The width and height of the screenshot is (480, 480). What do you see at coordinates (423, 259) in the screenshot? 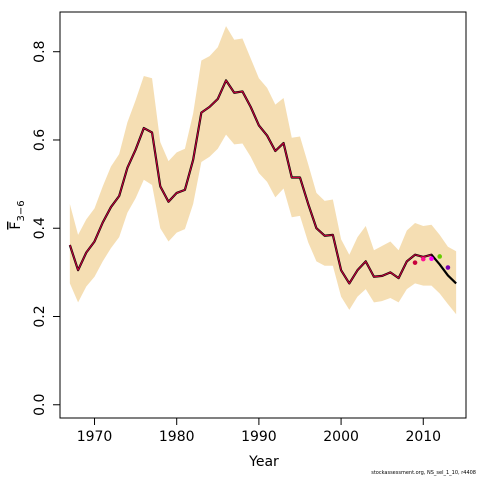
I see `retro-point-2010` at bounding box center [423, 259].